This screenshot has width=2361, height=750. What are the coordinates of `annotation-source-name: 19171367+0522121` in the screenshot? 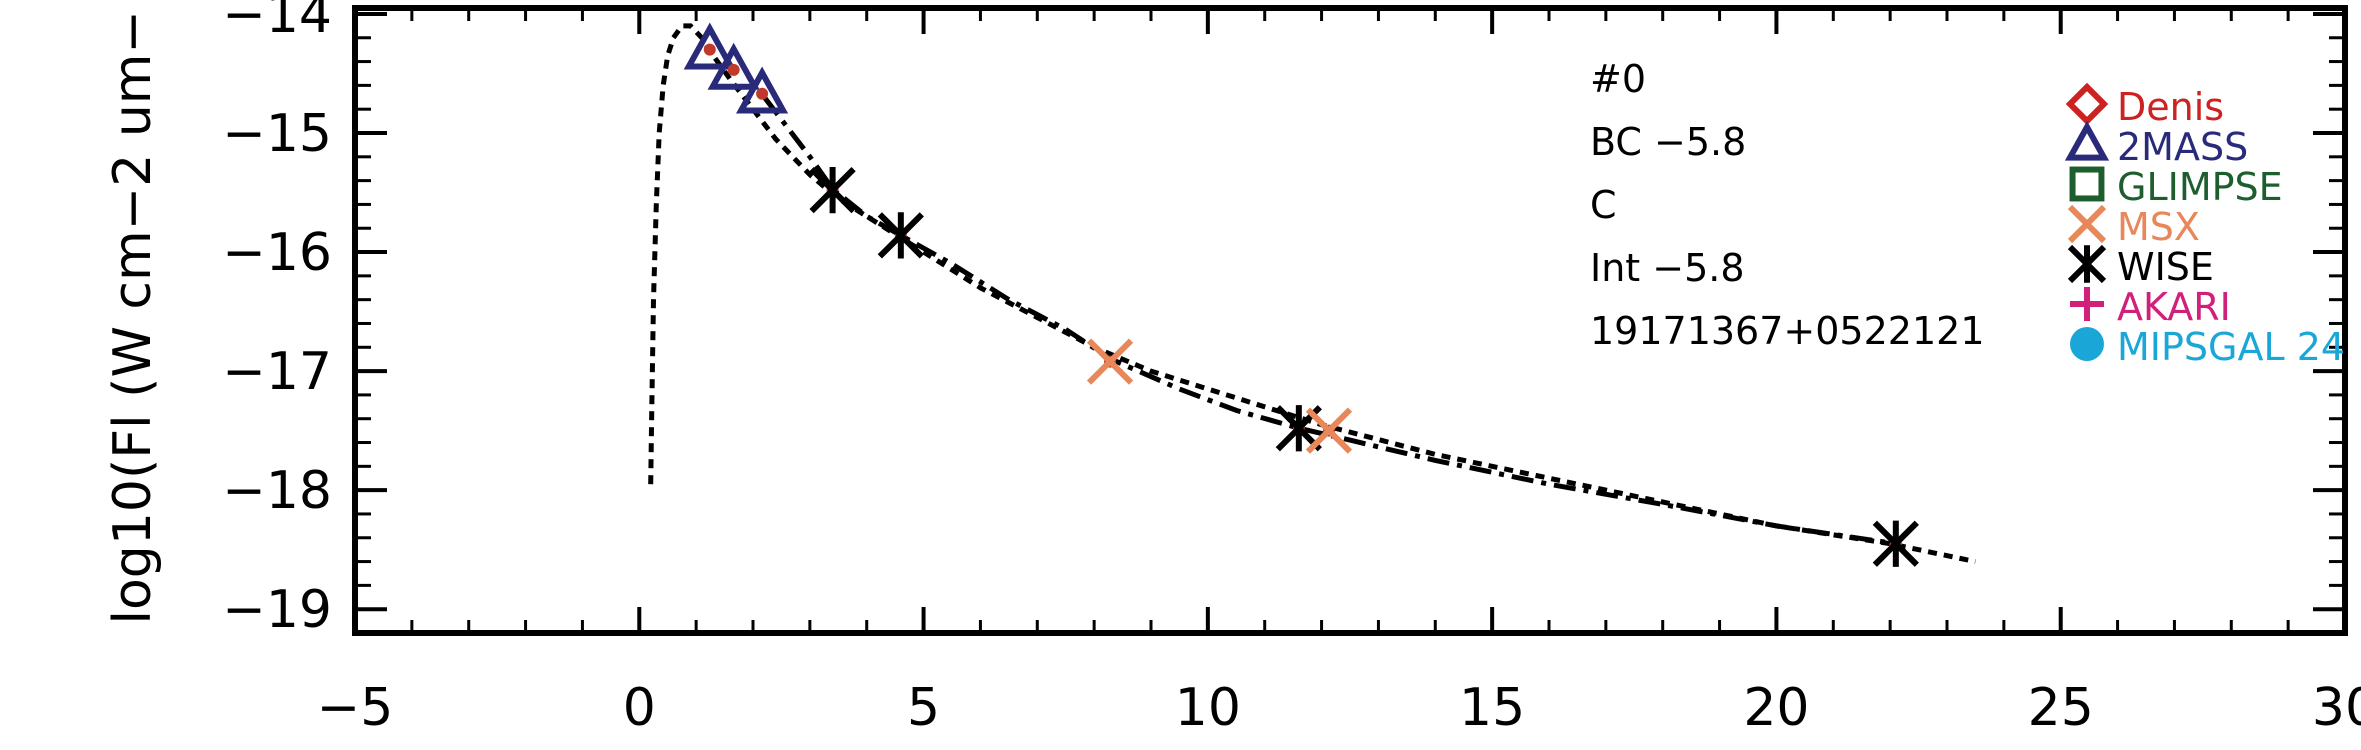 It's located at (1787, 331).